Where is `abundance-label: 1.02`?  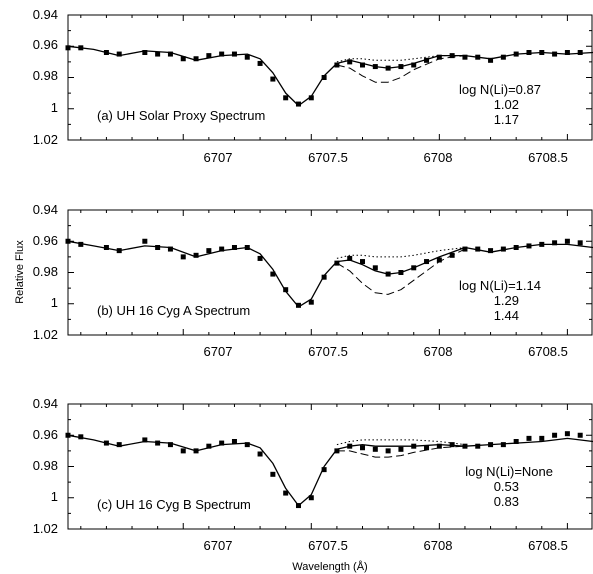
abundance-label: 1.02 is located at coordinates (506, 104).